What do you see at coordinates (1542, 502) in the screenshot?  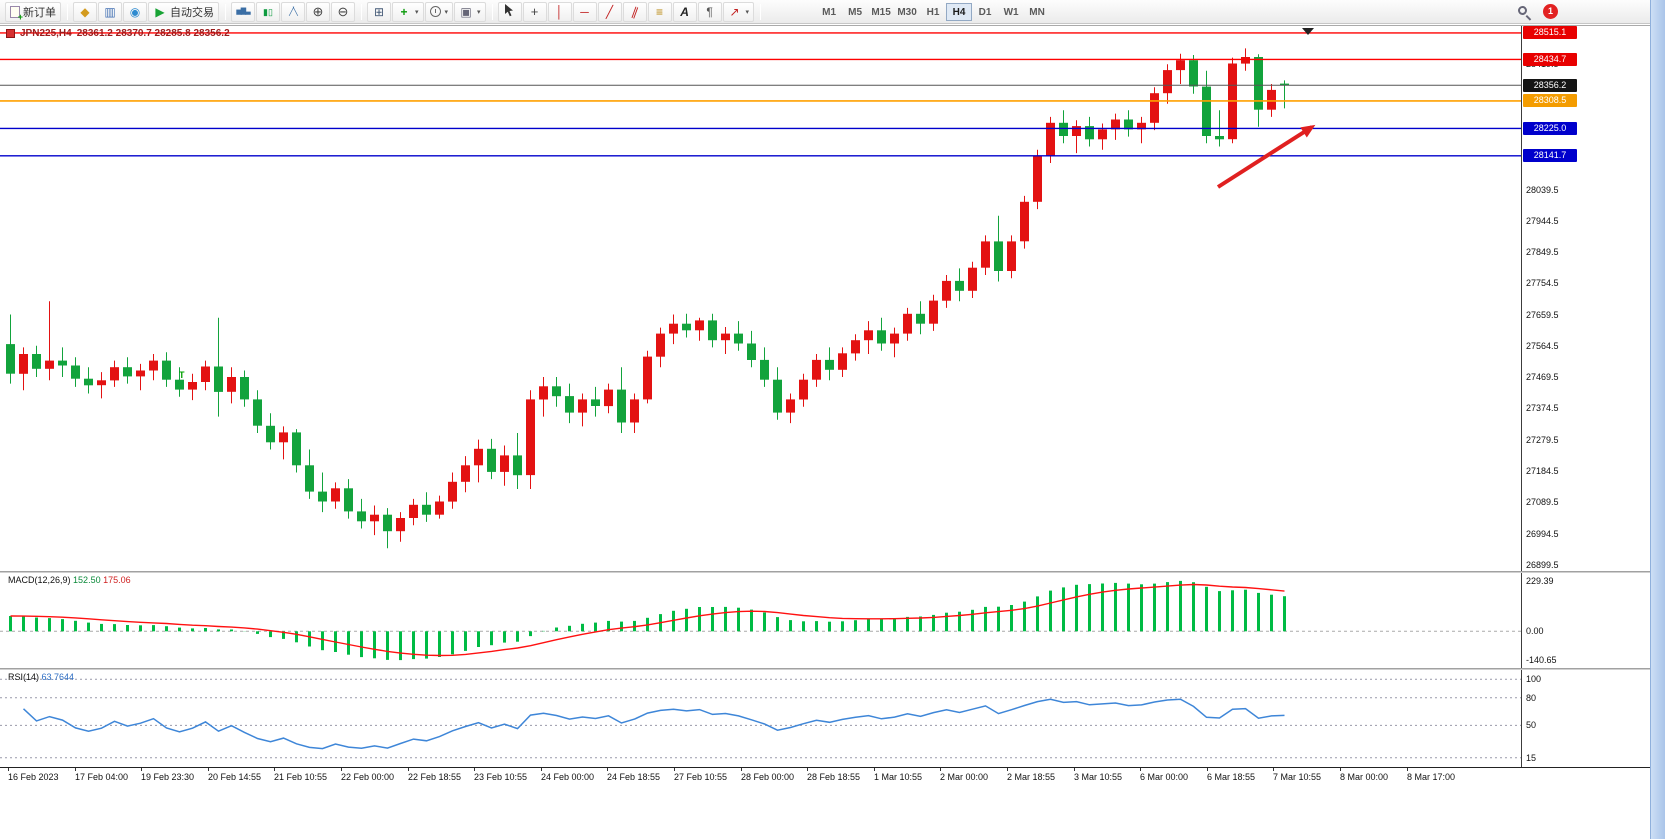 I see `price-axis-label: 27089.5` at bounding box center [1542, 502].